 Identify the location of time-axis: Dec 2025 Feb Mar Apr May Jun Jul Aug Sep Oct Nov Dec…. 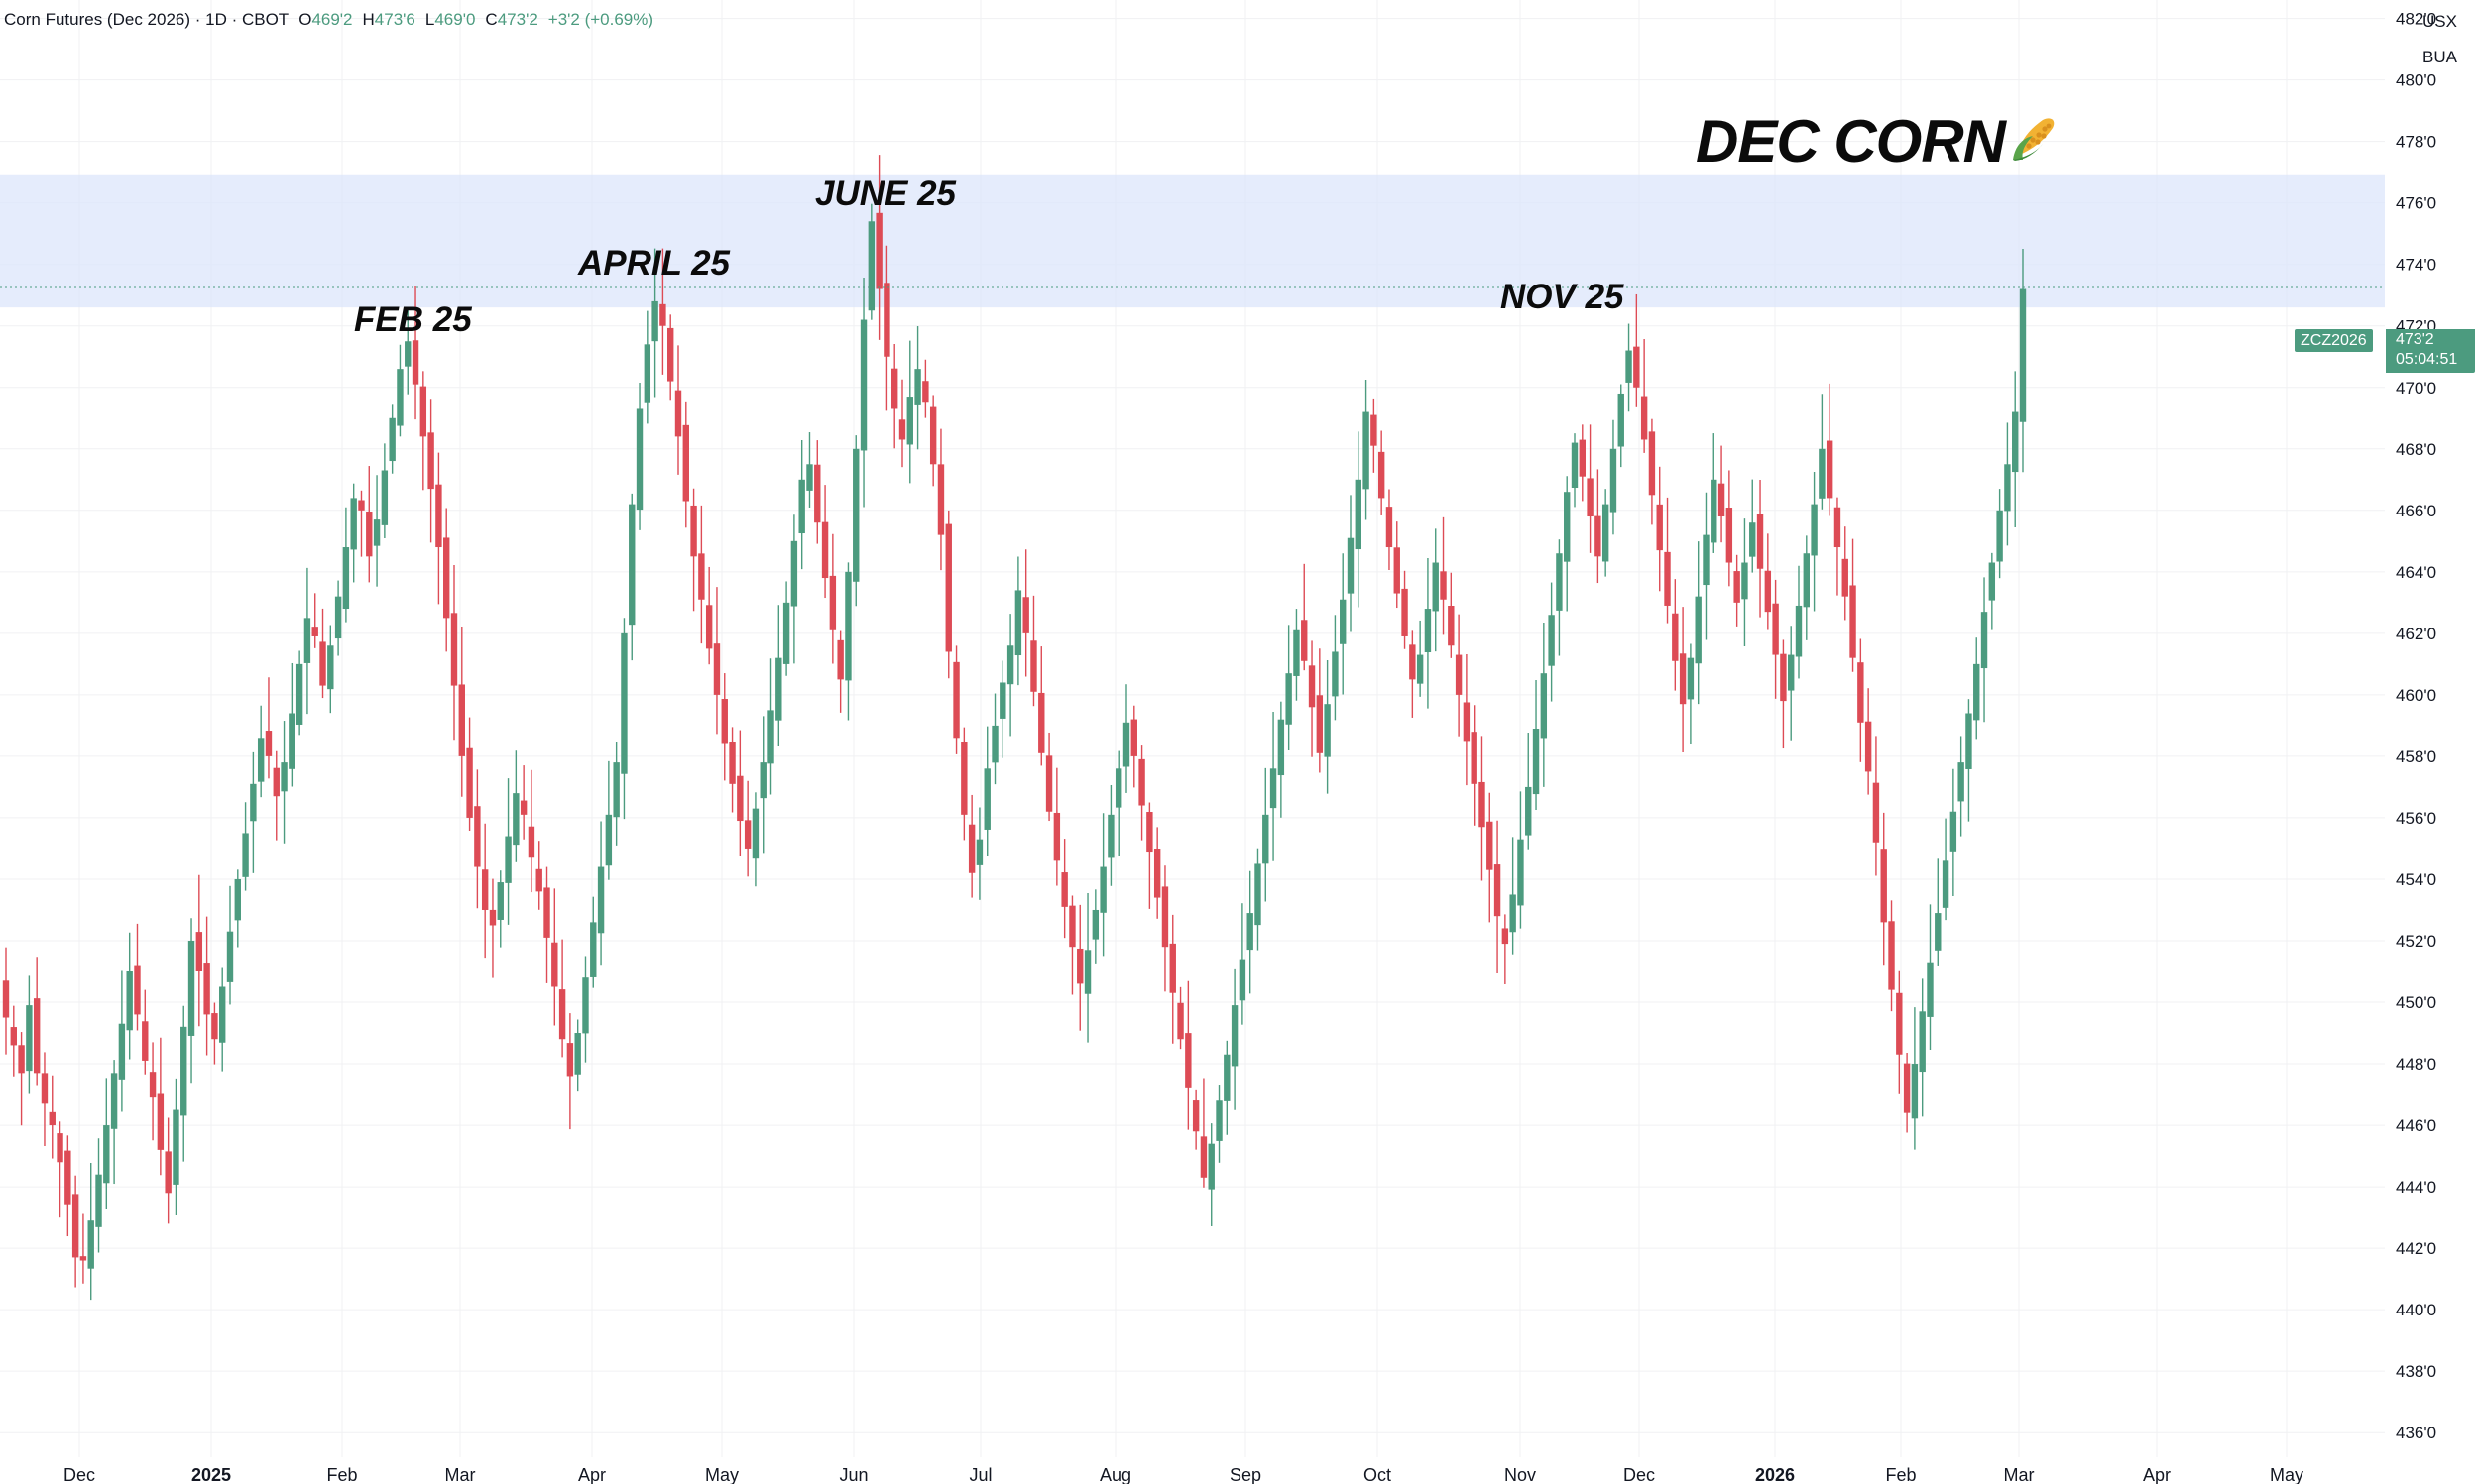
(1183, 1474).